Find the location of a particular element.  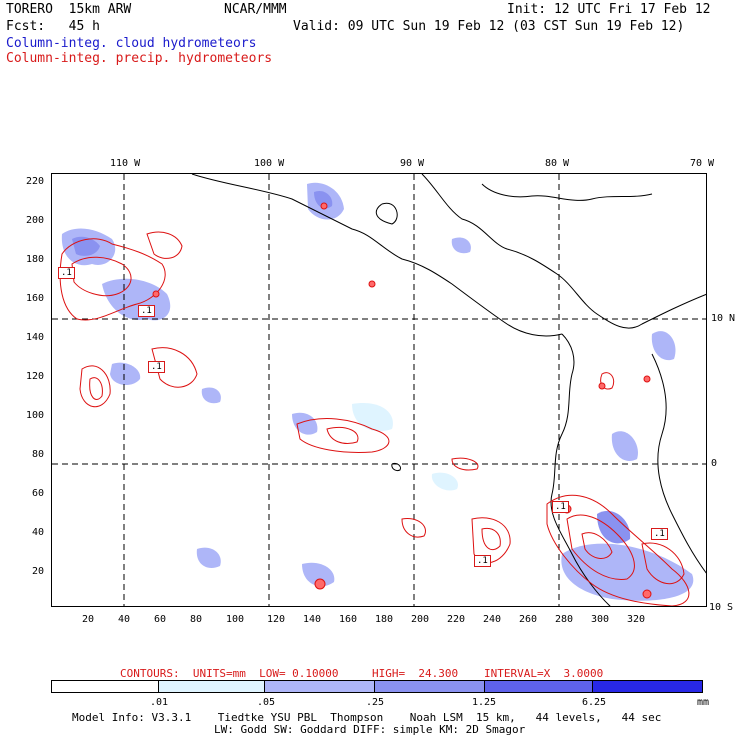

x-tick: 20 is located at coordinates (88, 619).